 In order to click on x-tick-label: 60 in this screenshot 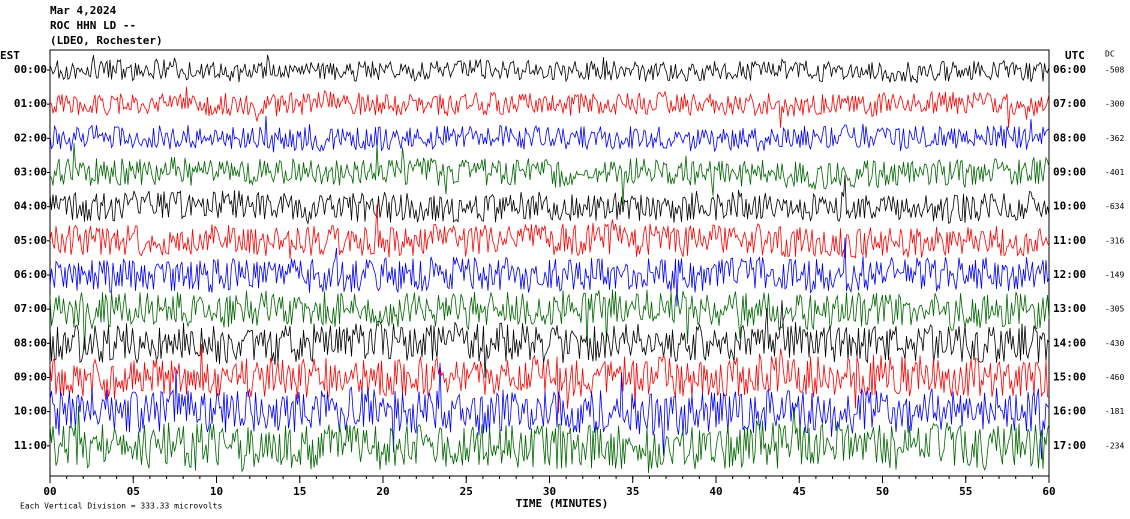, I will do `click(1048, 491)`.